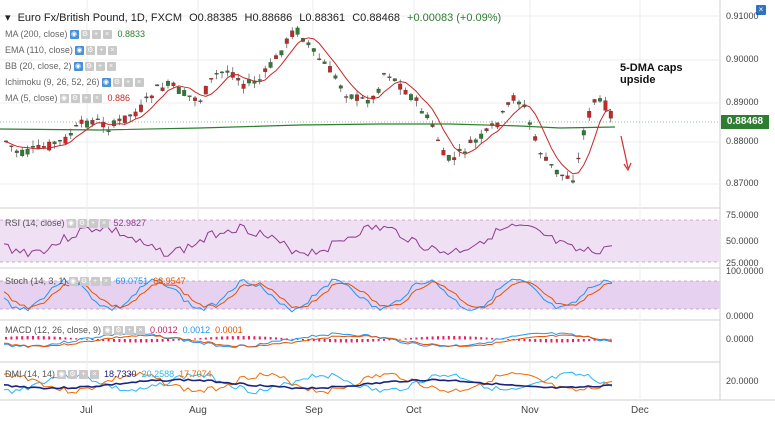 Image resolution: width=775 pixels, height=425 pixels. What do you see at coordinates (530, 410) in the screenshot?
I see `time-axis-label: Nov` at bounding box center [530, 410].